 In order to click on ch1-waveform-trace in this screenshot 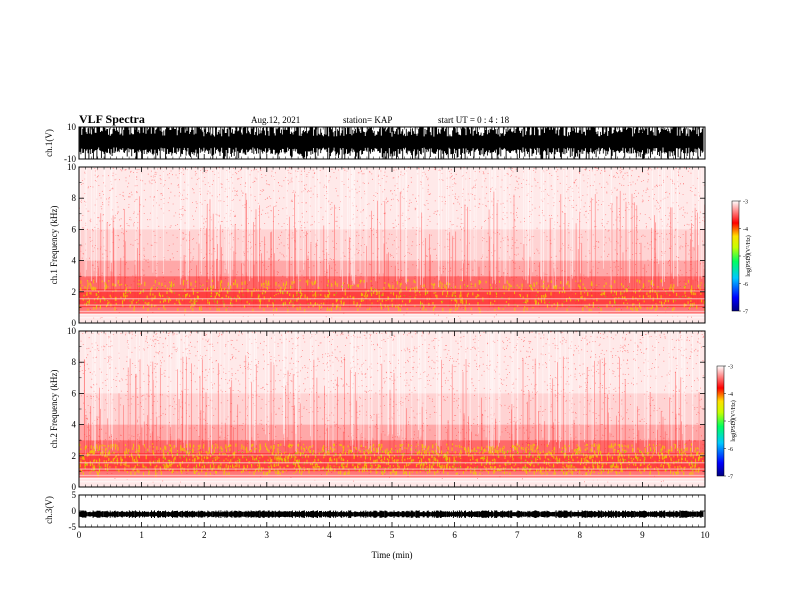, I will do `click(391, 143)`.